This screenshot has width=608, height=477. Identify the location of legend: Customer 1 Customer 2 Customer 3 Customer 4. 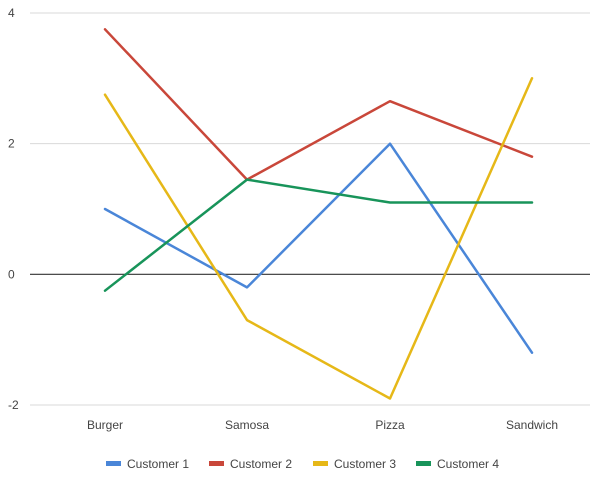
(302, 464).